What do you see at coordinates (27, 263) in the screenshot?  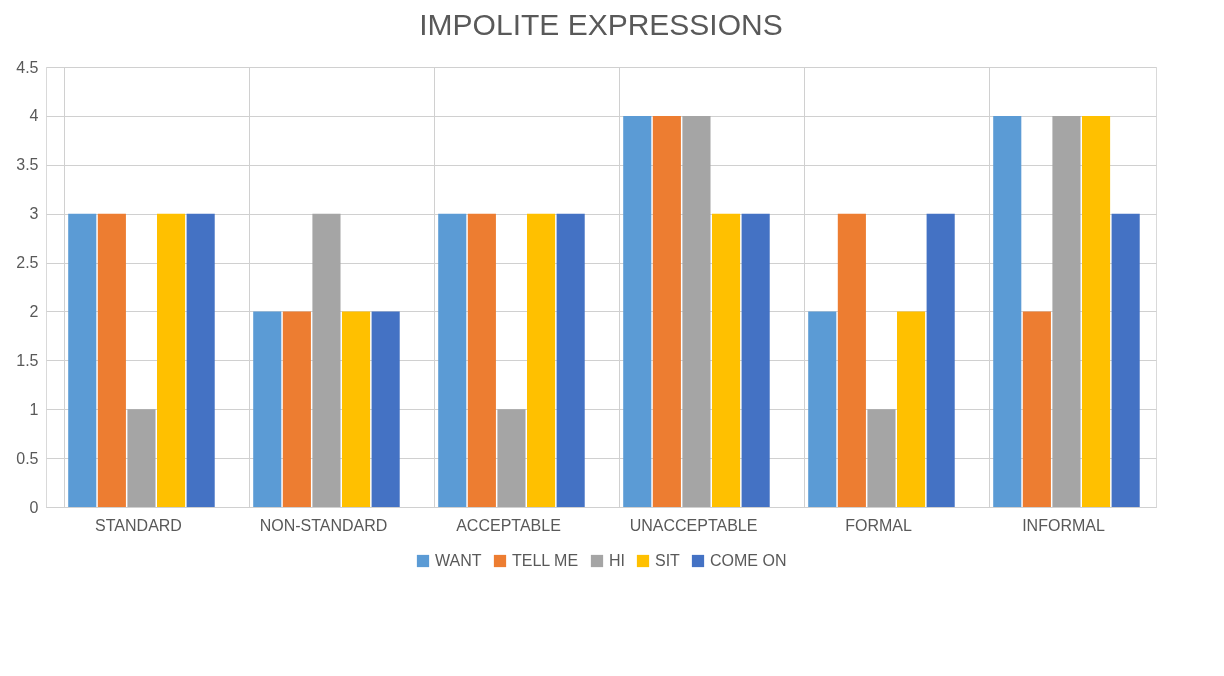 I see `y-tick-label: 2.5` at bounding box center [27, 263].